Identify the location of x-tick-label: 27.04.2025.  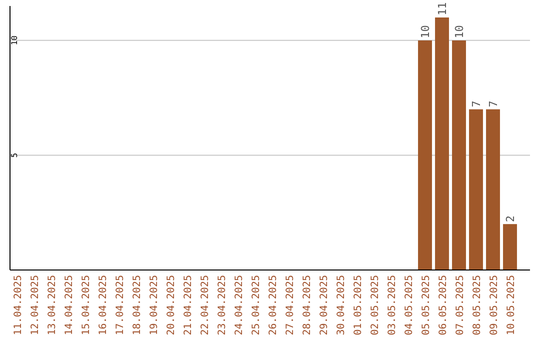
(290, 305).